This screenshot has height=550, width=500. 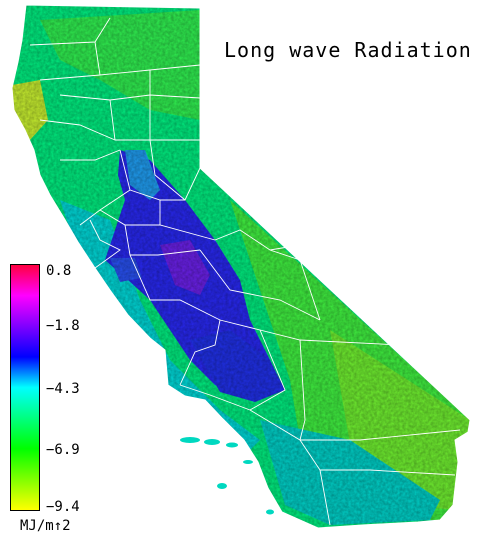 What do you see at coordinates (63, 326) in the screenshot?
I see `legend-tick-2: −1.8` at bounding box center [63, 326].